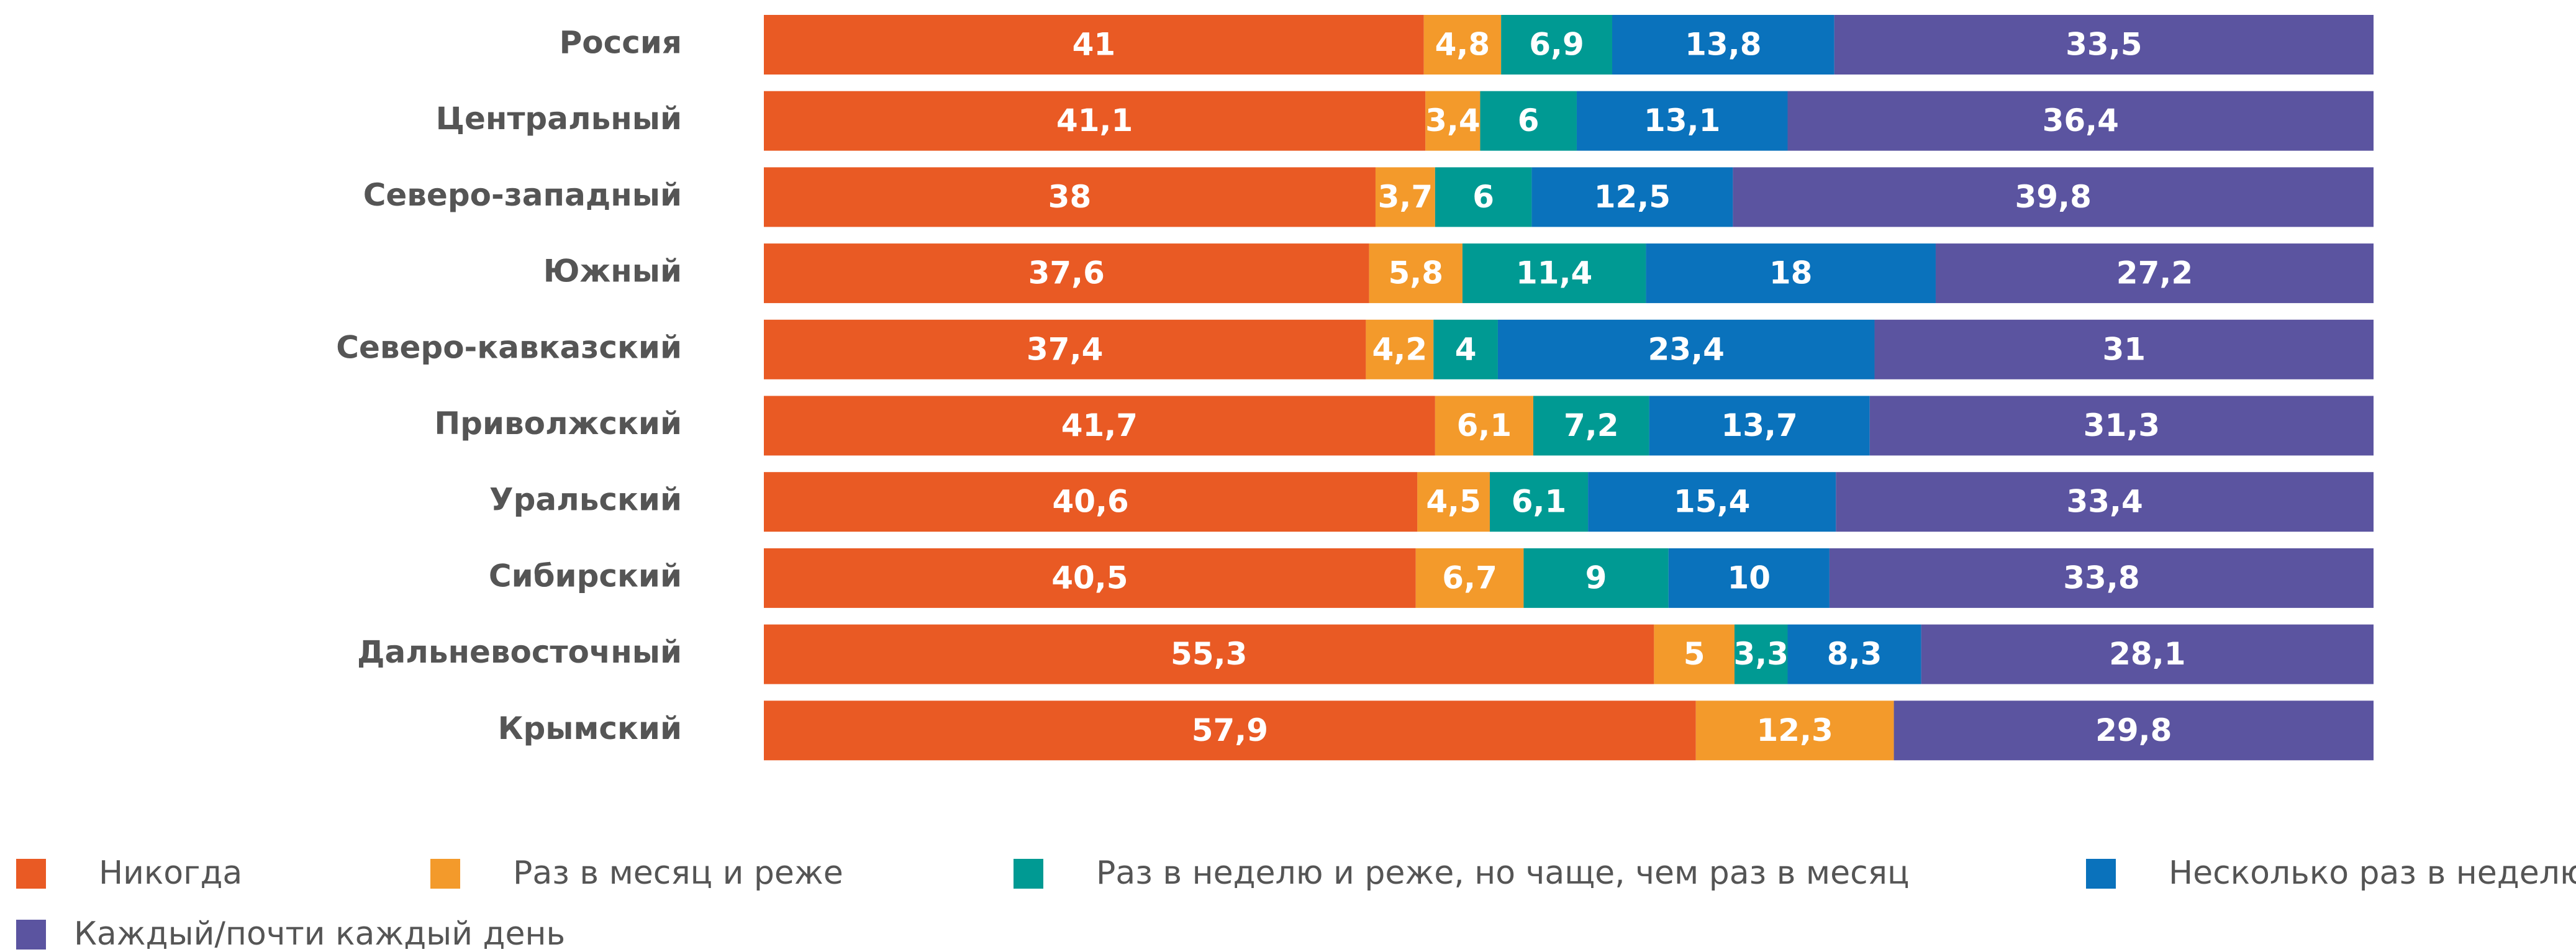  I want to click on value-label: 33,8, so click(2101, 578).